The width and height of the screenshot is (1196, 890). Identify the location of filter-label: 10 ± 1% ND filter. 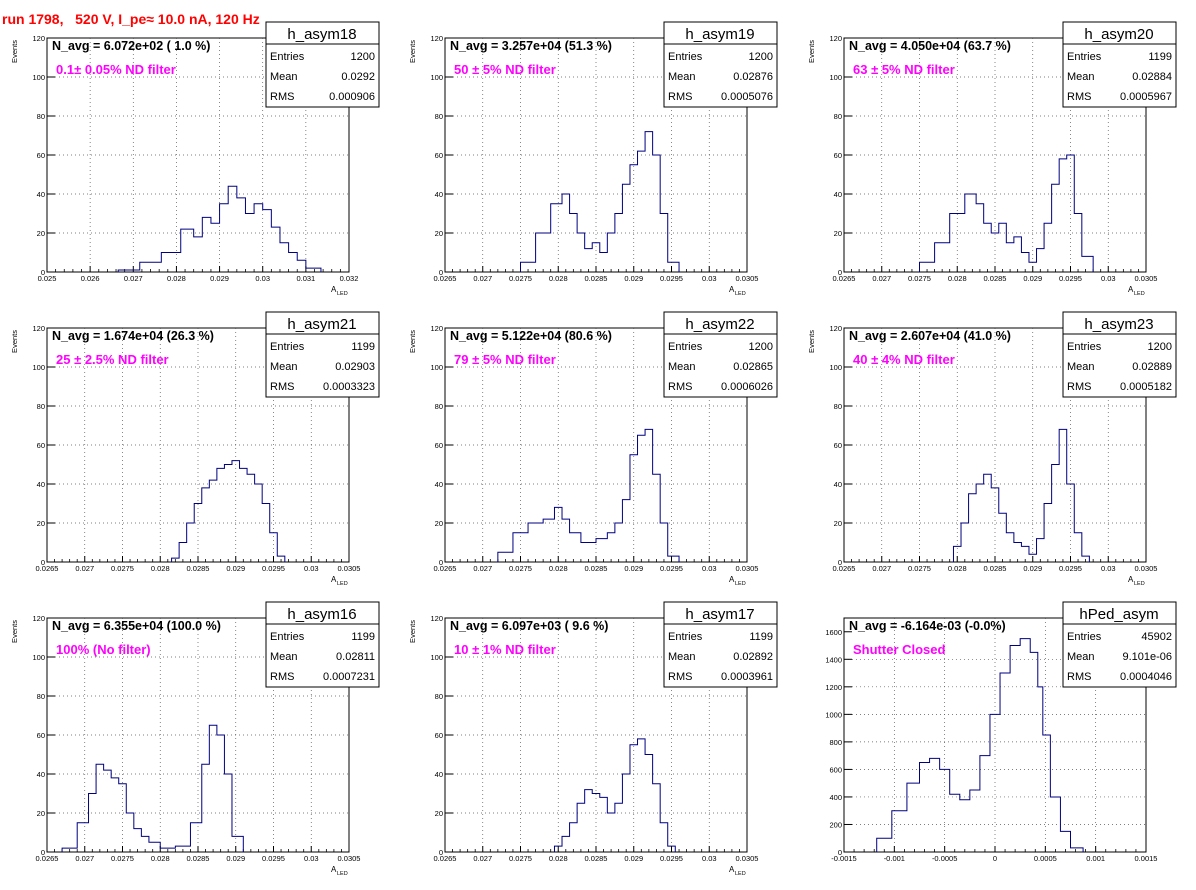
(505, 649).